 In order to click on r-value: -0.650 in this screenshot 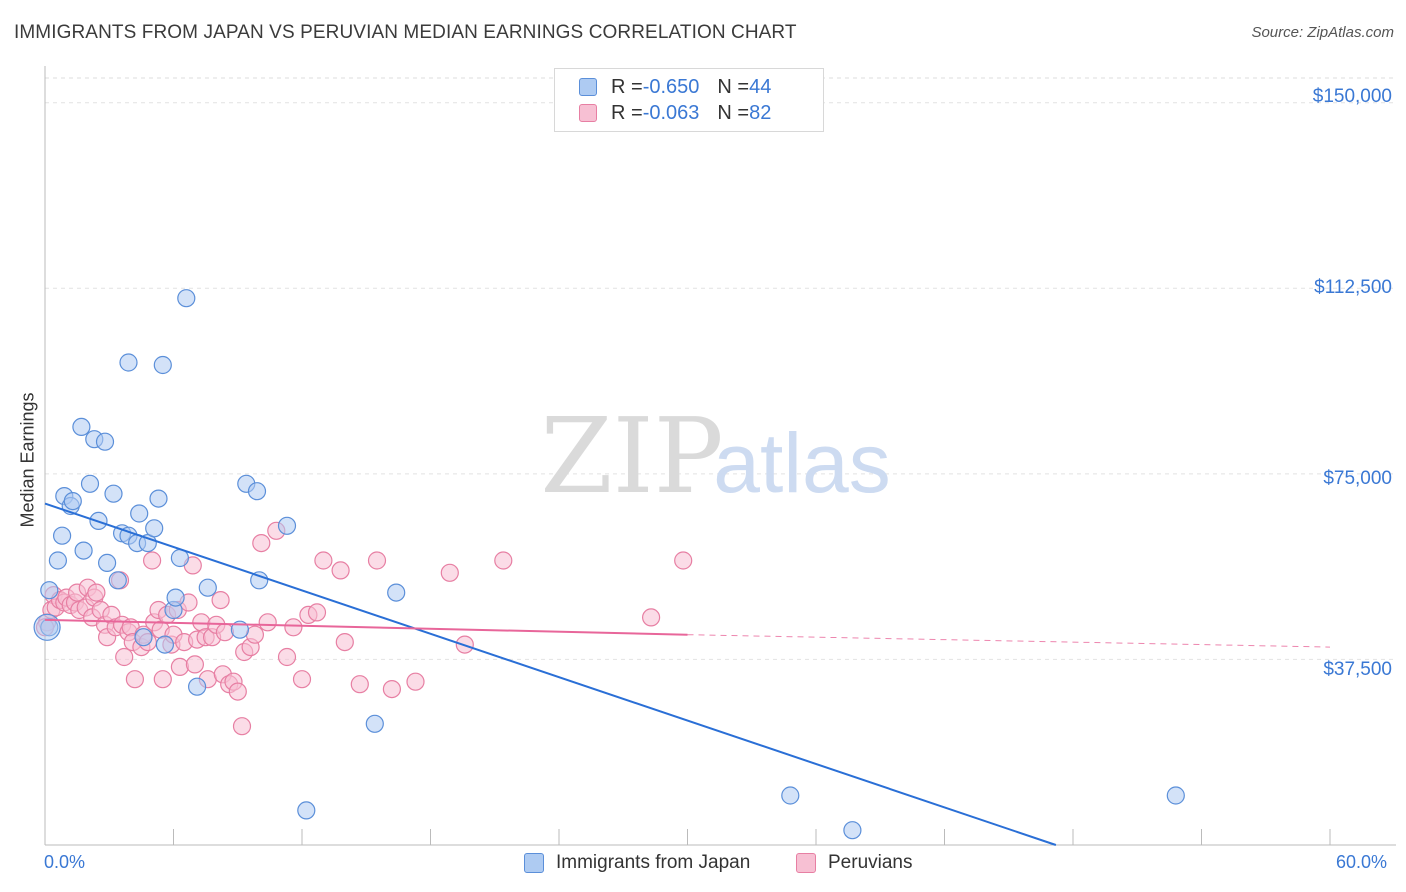, I will do `click(671, 86)`.